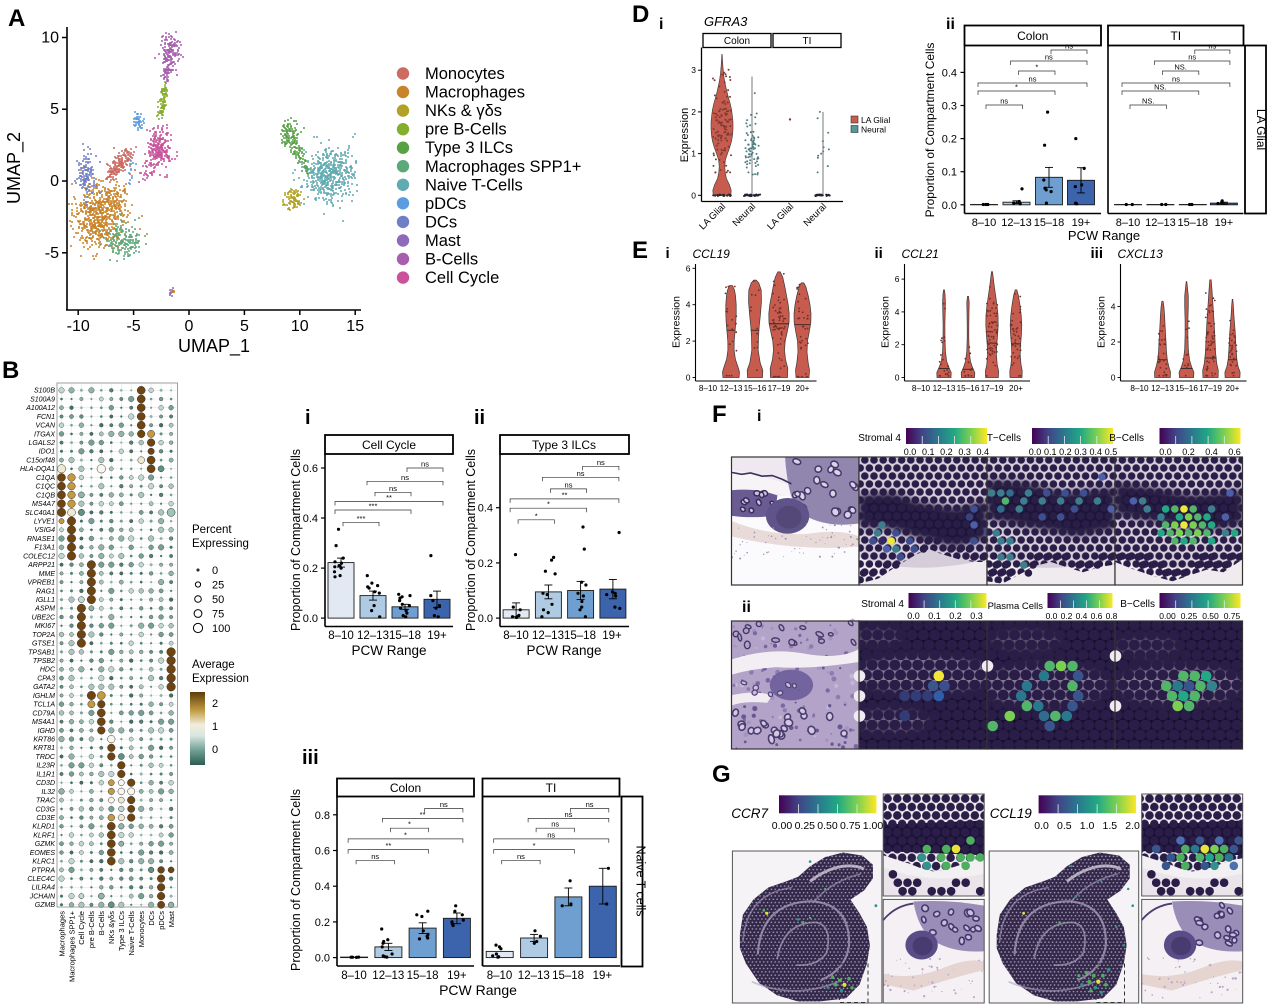 The height and width of the screenshot is (1005, 1269). Describe the element at coordinates (850, 826) in the screenshot. I see `svg-text: 0.75` at that location.